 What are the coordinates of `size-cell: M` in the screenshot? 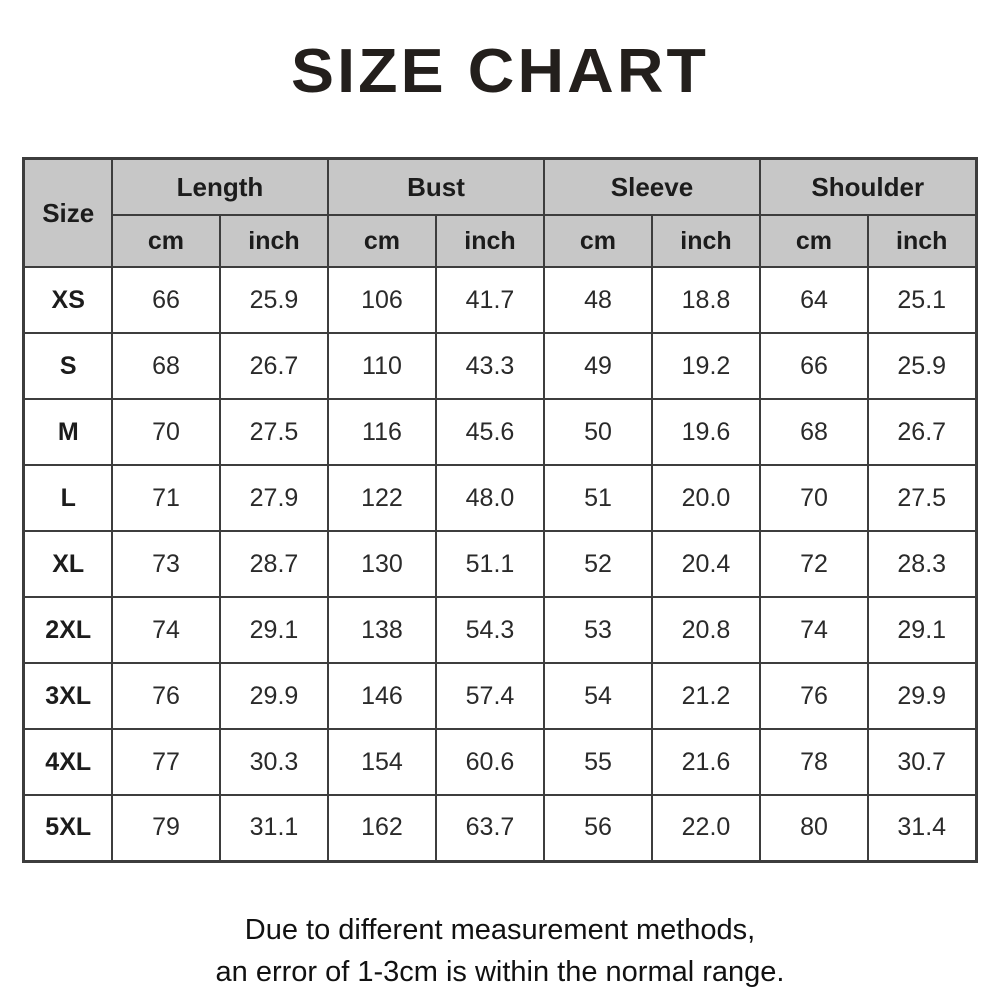 It's located at (67, 432).